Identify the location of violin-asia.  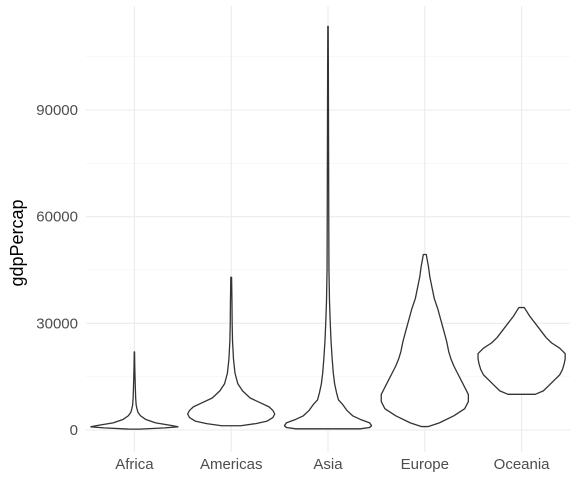
(328, 227).